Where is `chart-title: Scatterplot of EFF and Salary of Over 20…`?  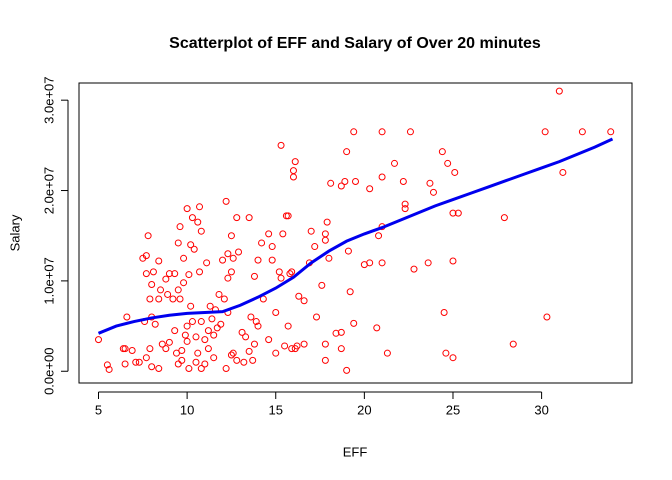
chart-title: Scatterplot of EFF and Salary of Over 20… is located at coordinates (355, 43).